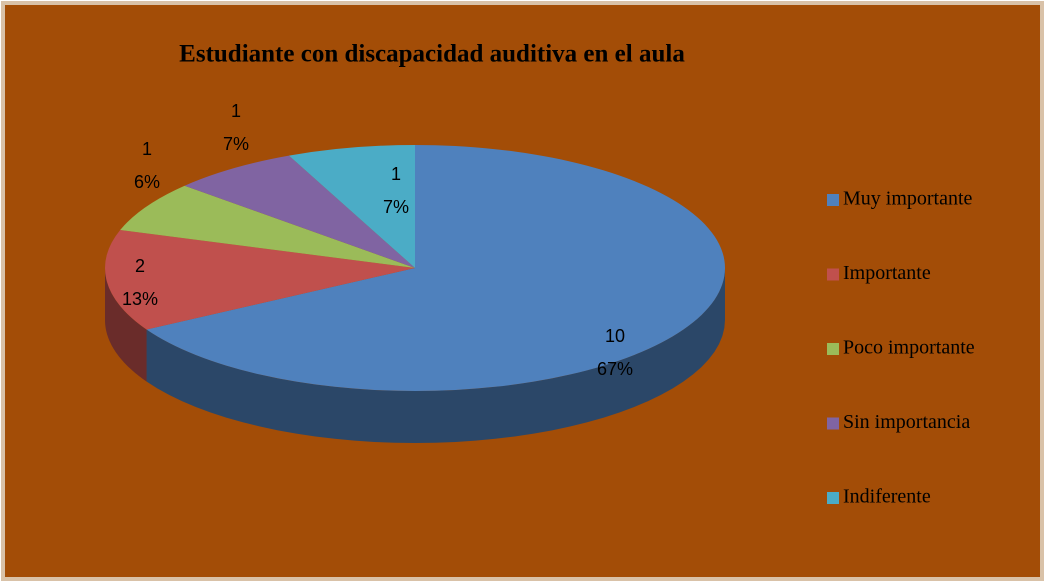  I want to click on data-label-percent: 6%, so click(147, 182).